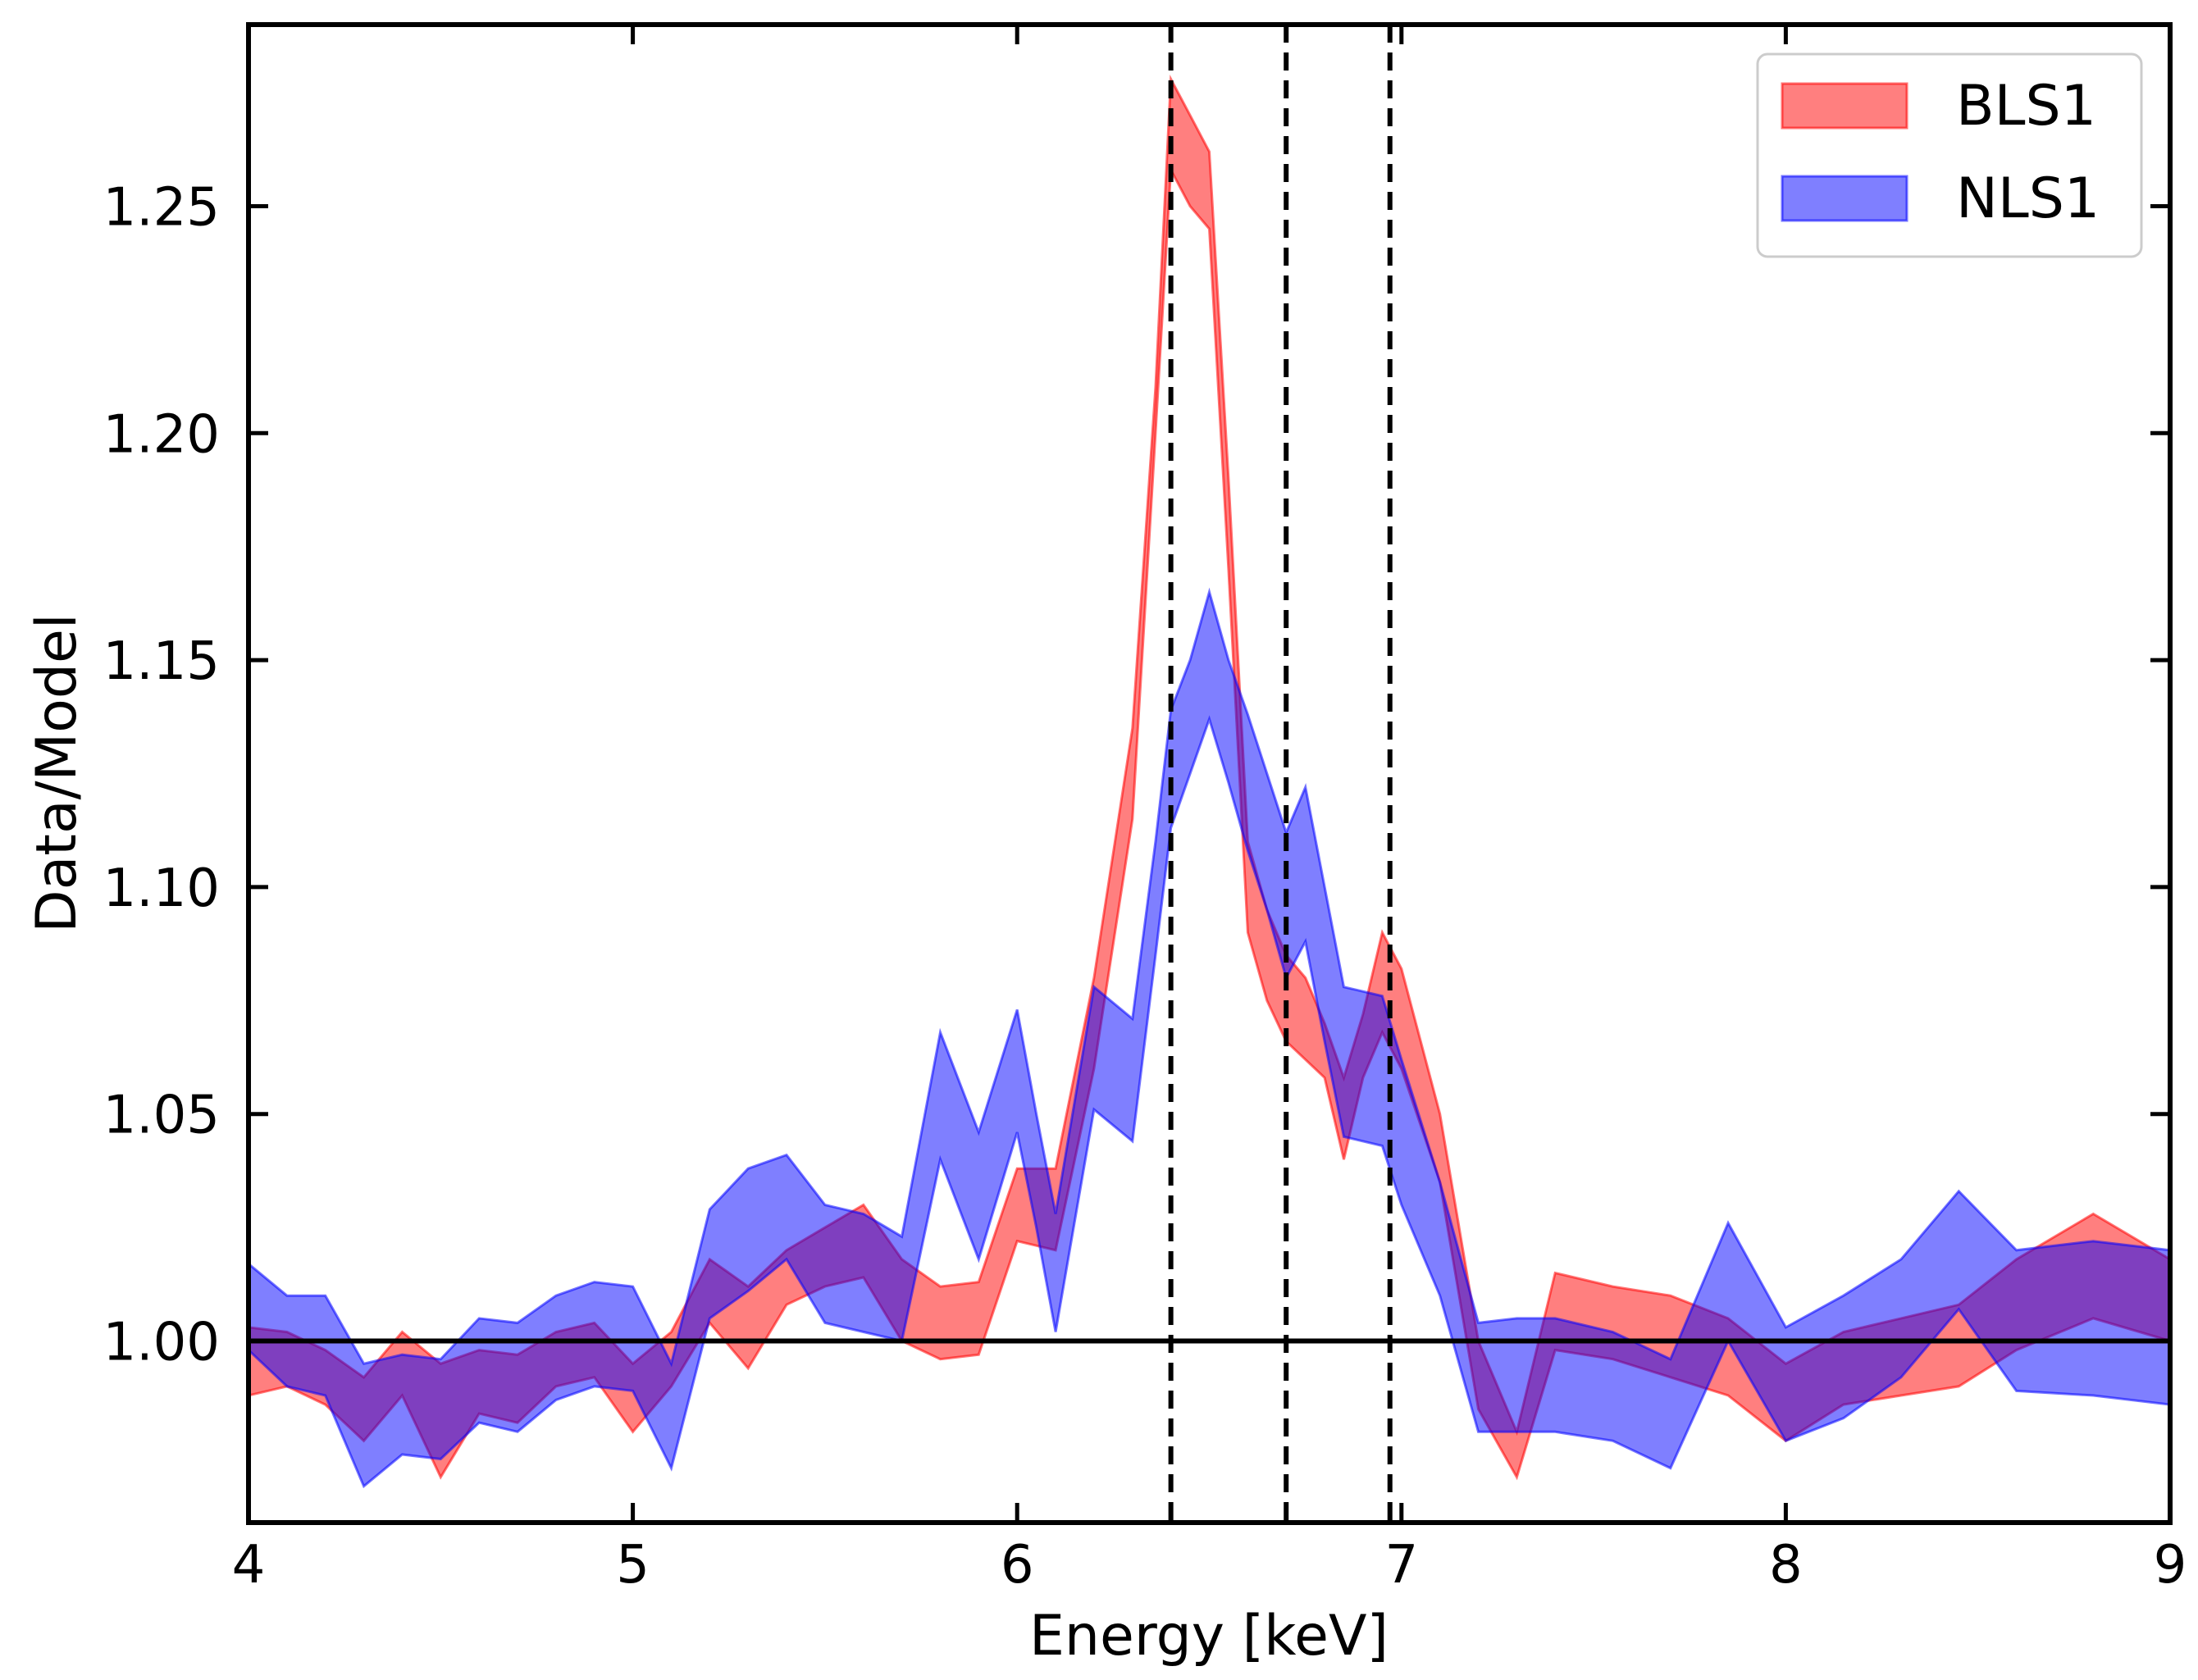 Image resolution: width=2198 pixels, height=1680 pixels. Describe the element at coordinates (1401, 1566) in the screenshot. I see `x-tick-label: 7` at that location.